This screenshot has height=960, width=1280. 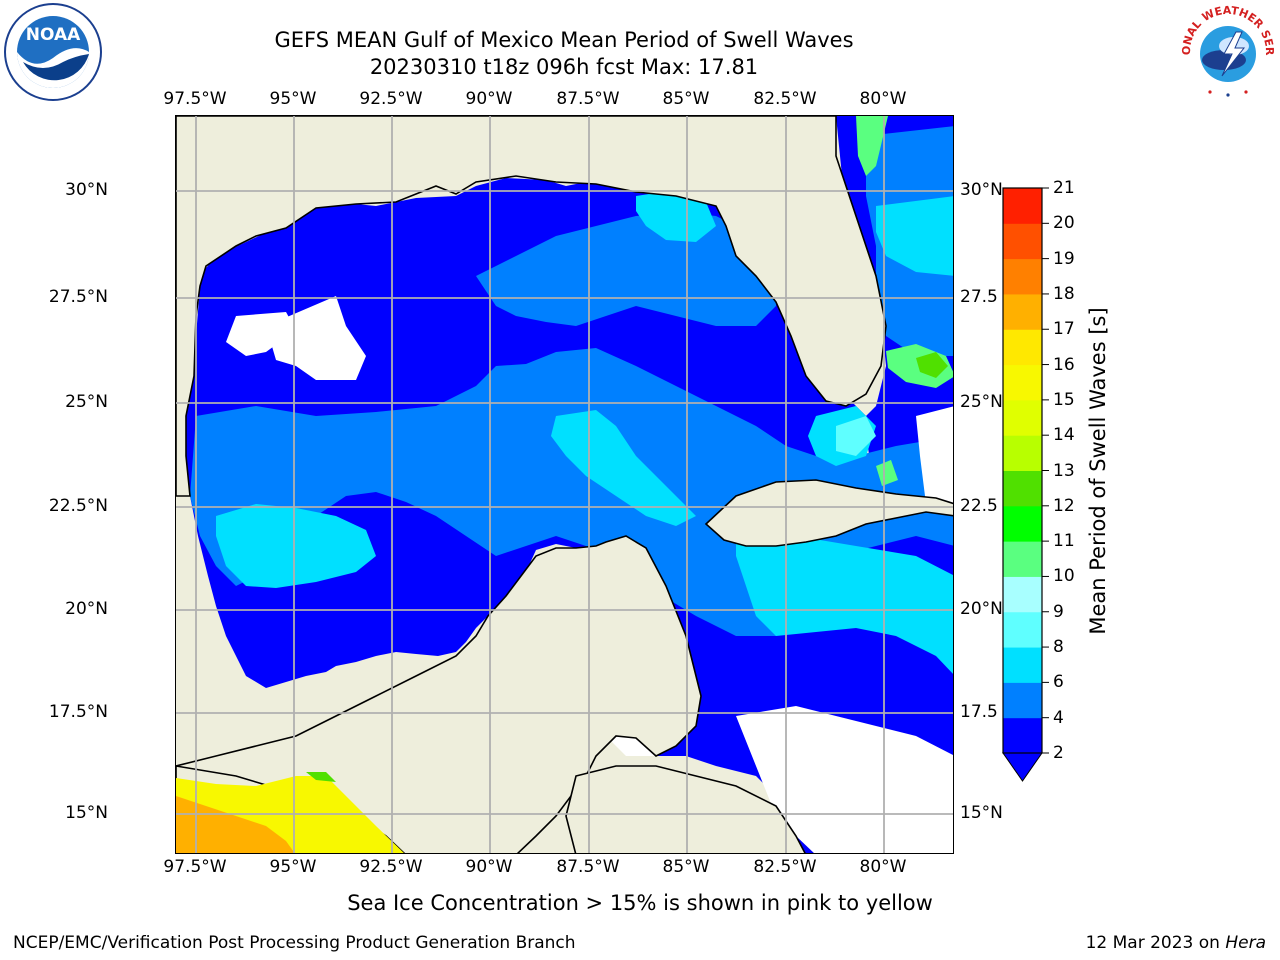 What do you see at coordinates (588, 99) in the screenshot?
I see `lon-label-top: 87.5°W` at bounding box center [588, 99].